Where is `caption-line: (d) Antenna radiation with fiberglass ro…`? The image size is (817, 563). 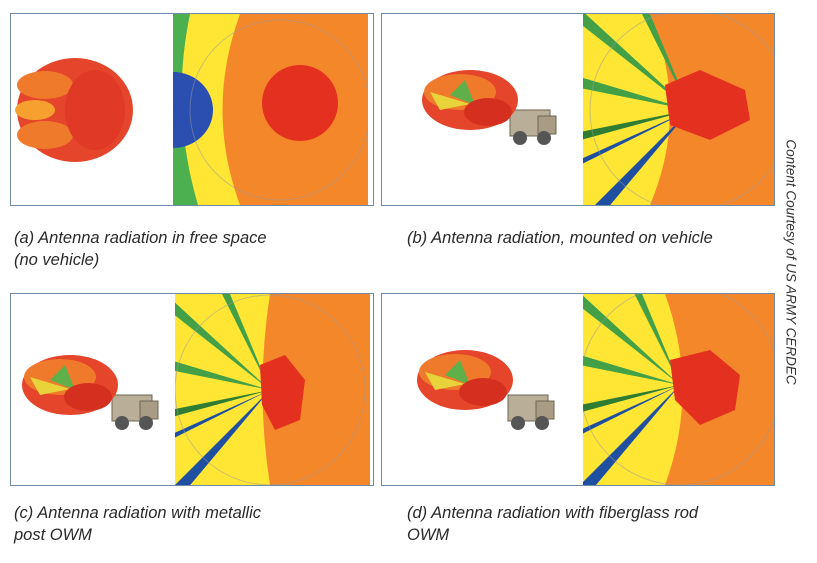
caption-line: (d) Antenna radiation with fiberglass ro… is located at coordinates (553, 513).